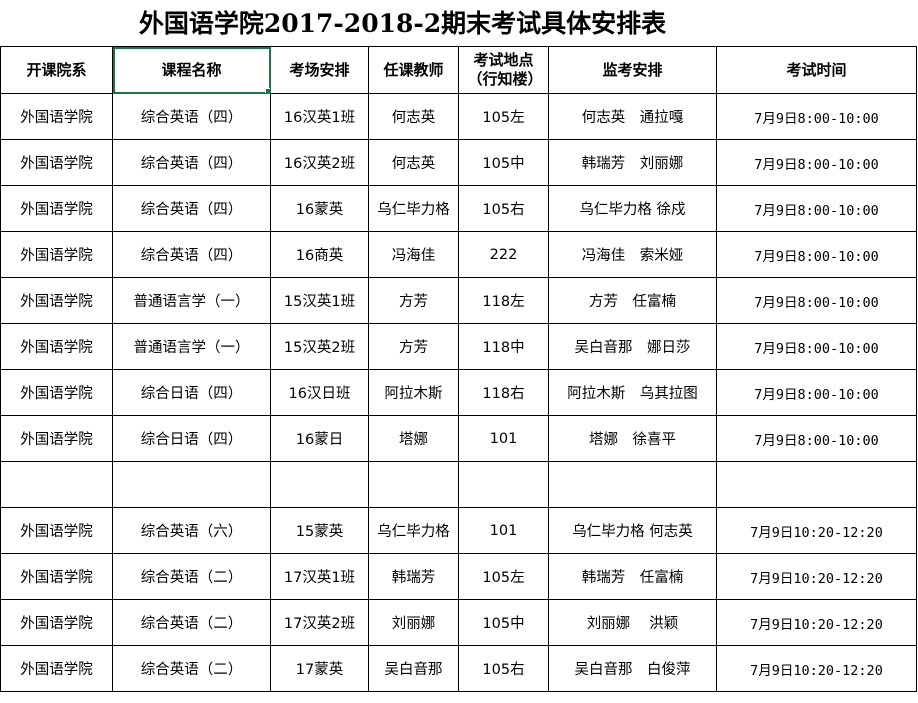  Describe the element at coordinates (503, 254) in the screenshot. I see `cell-location: 222` at that location.